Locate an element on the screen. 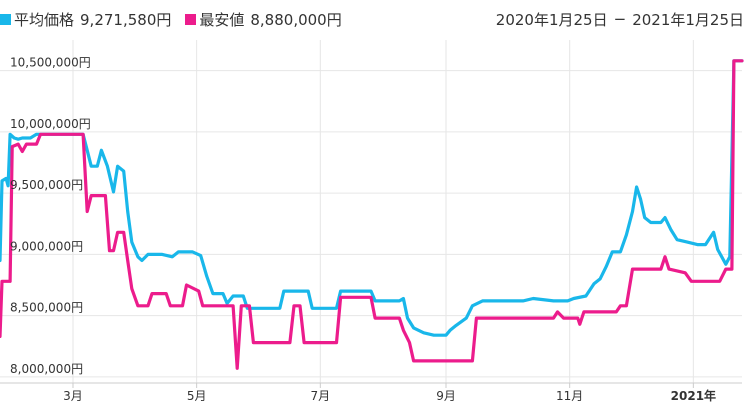 Image resolution: width=750 pixels, height=408 pixels. average-price-label: 平均価格 is located at coordinates (44, 19).